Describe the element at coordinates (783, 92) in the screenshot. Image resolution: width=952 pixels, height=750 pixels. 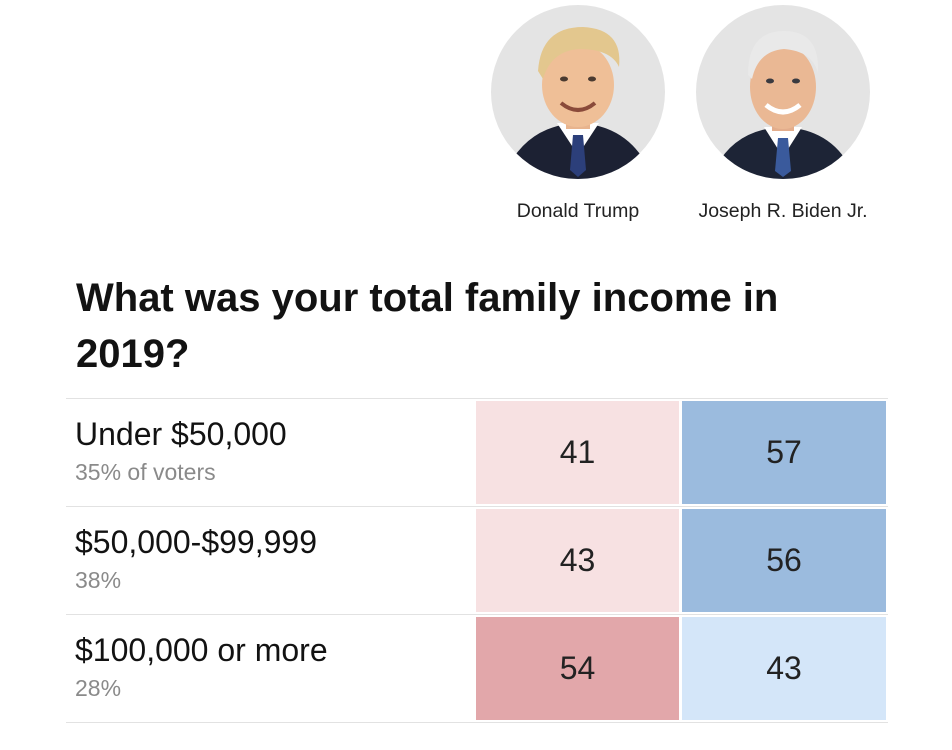
I see `biden-portrait` at that location.